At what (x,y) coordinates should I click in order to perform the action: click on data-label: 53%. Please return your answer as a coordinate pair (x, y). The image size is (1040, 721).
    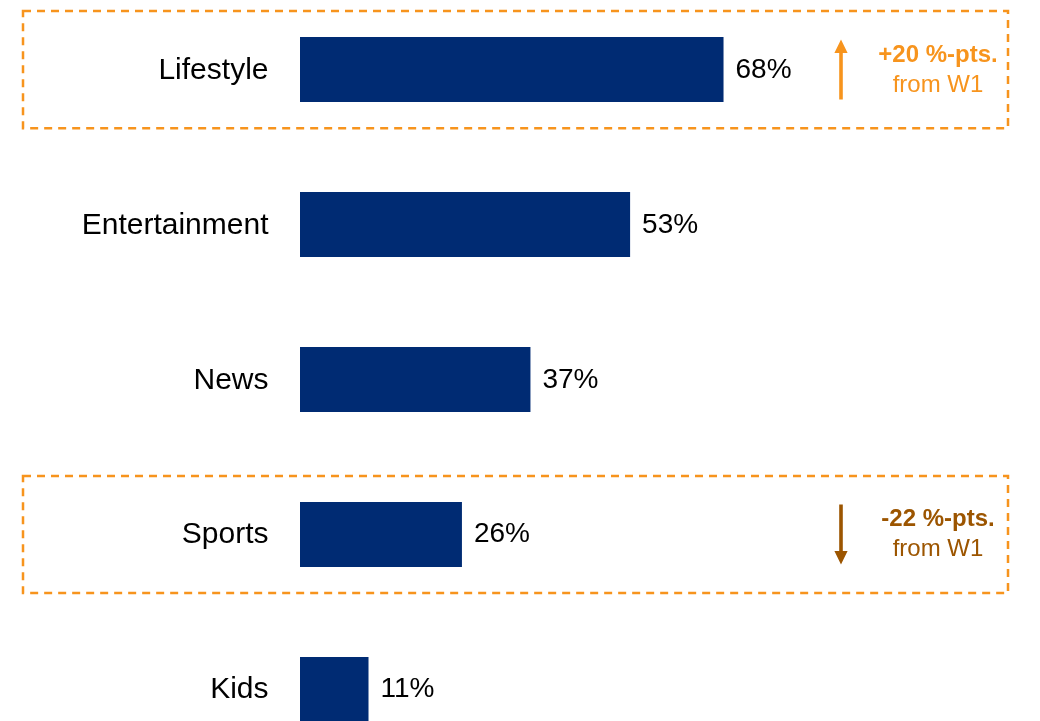
    Looking at the image, I should click on (670, 223).